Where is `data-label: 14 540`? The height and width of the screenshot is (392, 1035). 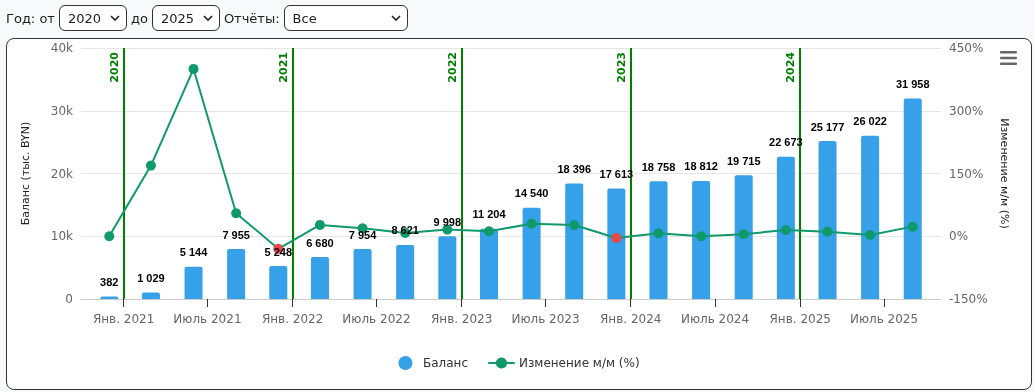 data-label: 14 540 is located at coordinates (531, 193).